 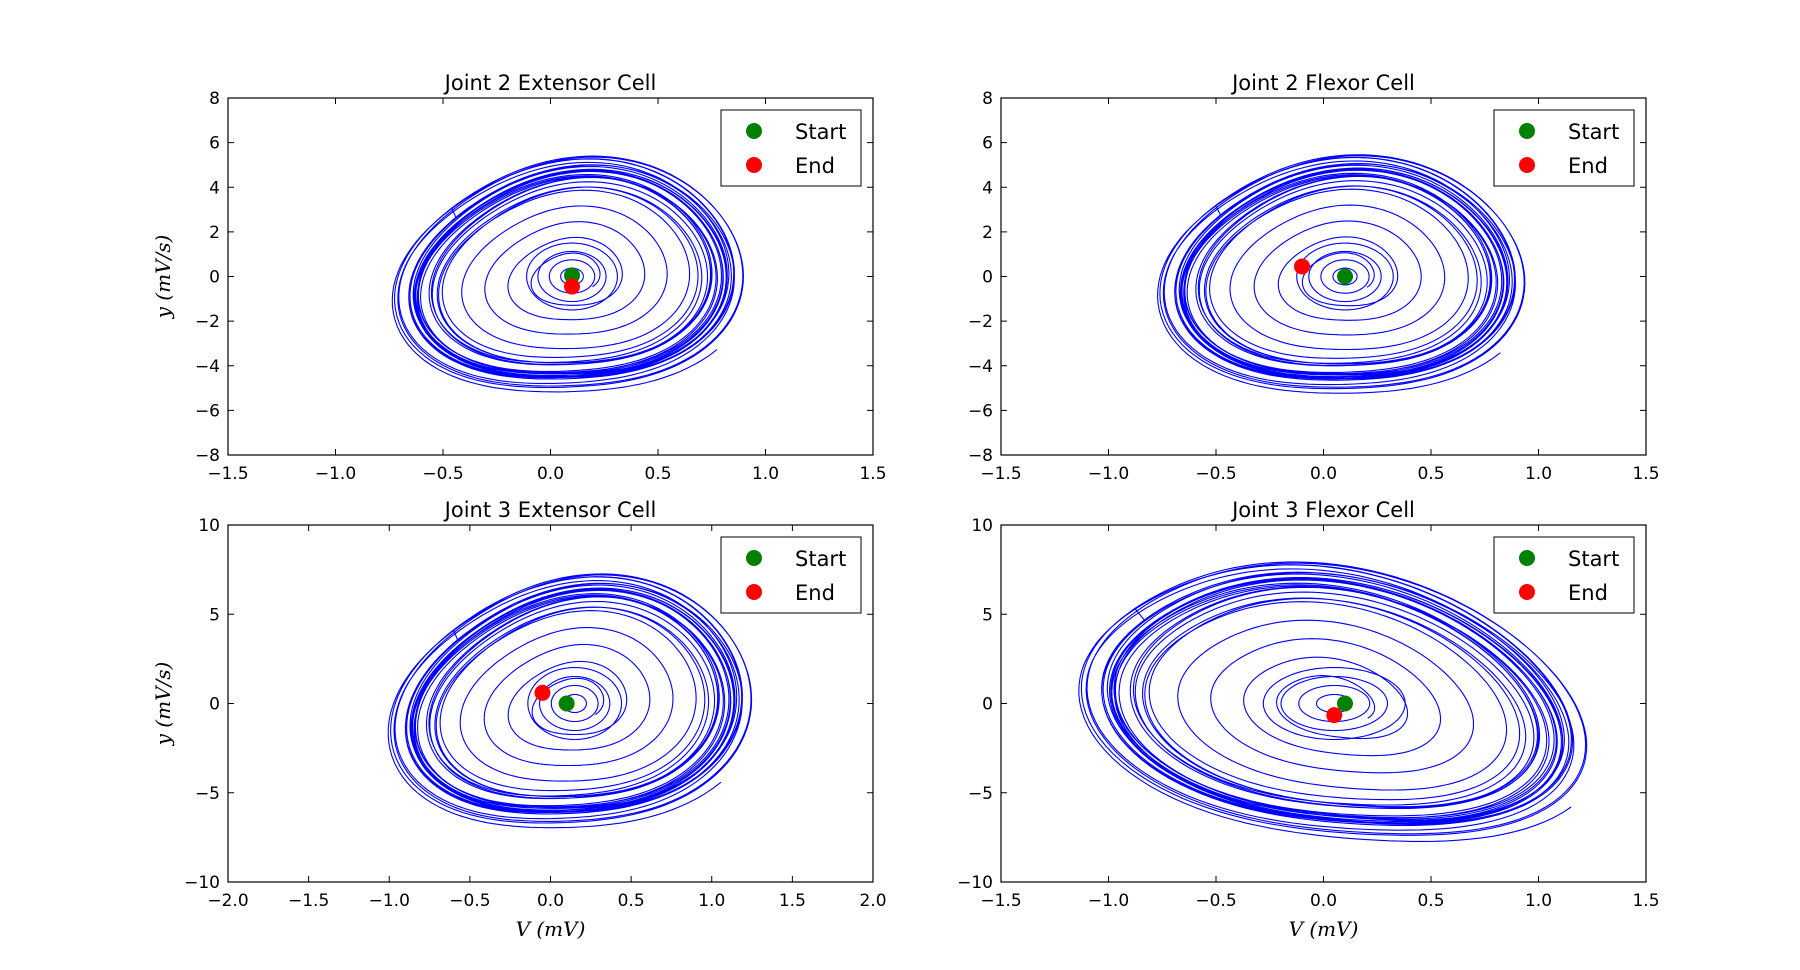 I want to click on end-legend-marker, so click(x=754, y=592).